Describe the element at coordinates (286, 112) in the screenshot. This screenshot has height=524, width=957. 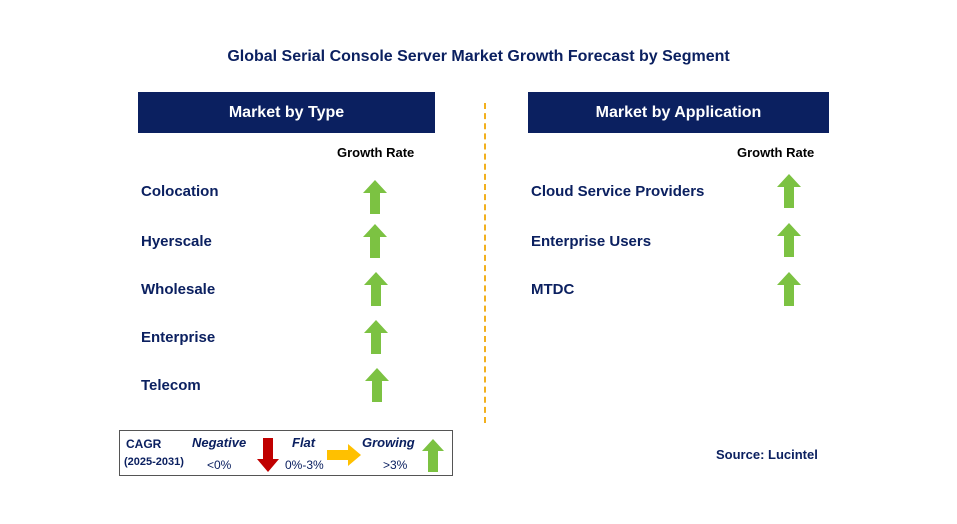
I see `type-panel-header: Market by Type` at that location.